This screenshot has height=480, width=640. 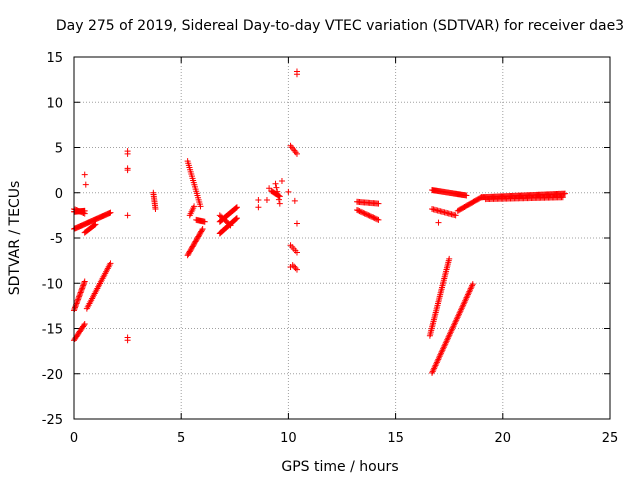 I want to click on x-axis-label: GPS time / hours, so click(x=339, y=467).